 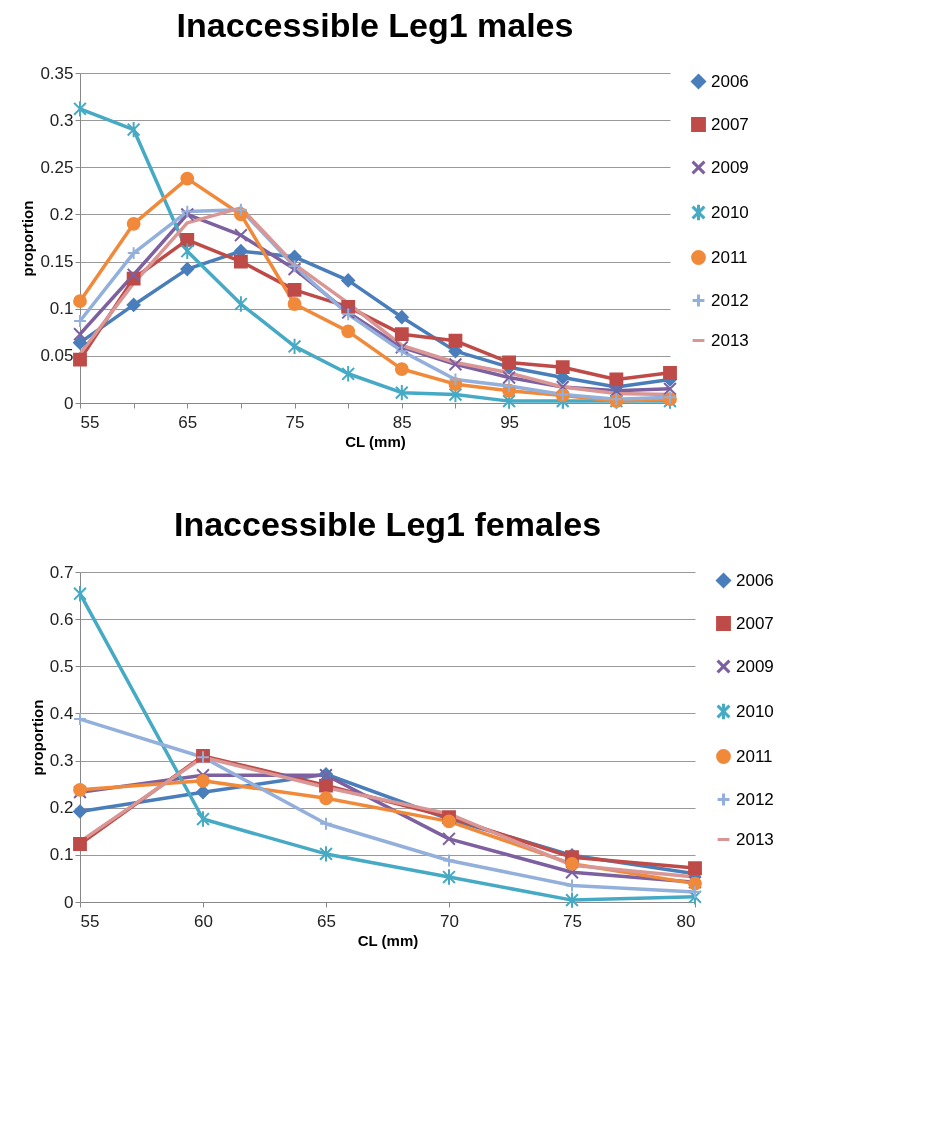 I want to click on y-tick-label: 0.25, so click(x=57, y=167).